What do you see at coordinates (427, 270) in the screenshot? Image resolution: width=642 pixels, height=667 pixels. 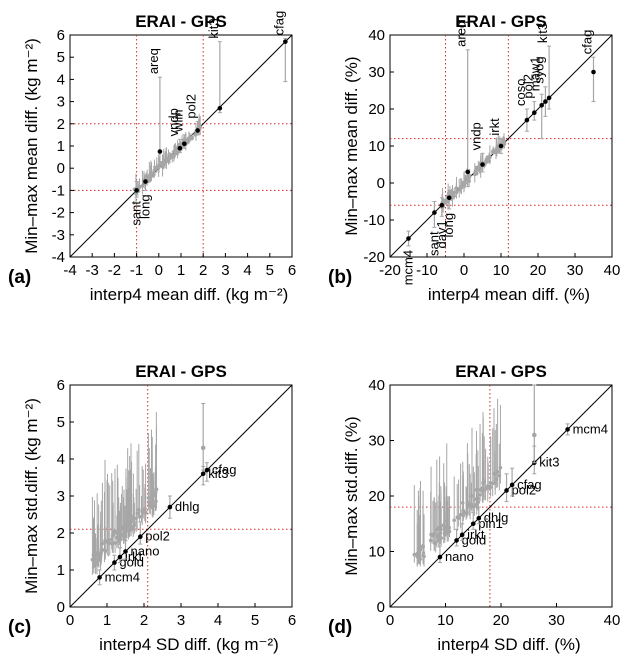 I see `x-tick-label: -10` at bounding box center [427, 270].